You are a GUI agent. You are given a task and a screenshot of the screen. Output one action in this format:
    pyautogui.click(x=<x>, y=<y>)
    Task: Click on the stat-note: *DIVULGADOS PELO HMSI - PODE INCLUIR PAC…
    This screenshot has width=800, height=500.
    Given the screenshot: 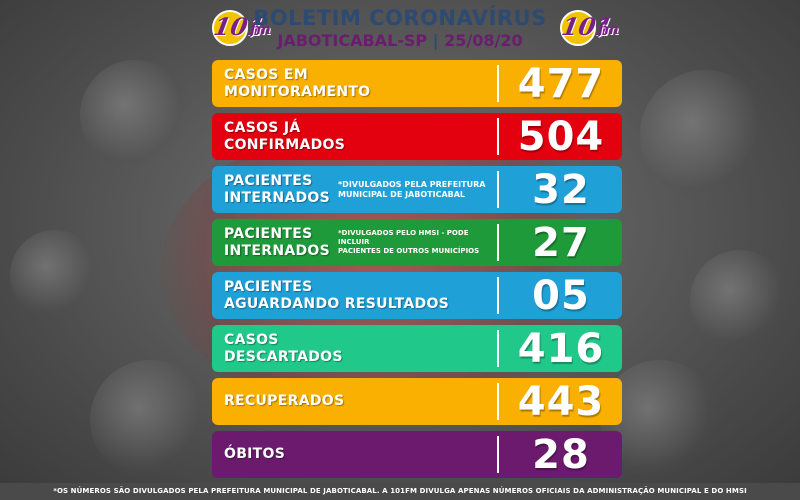 What is the action you would take?
    pyautogui.click(x=418, y=242)
    